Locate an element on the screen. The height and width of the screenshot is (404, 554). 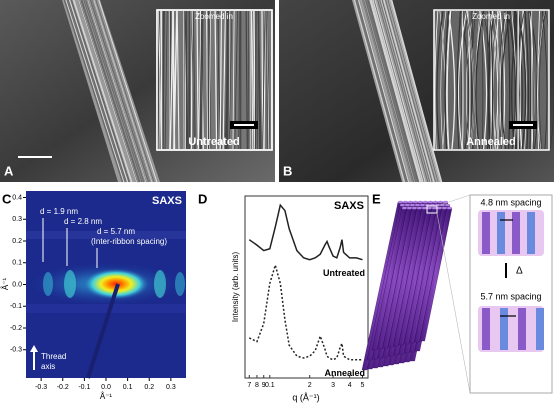
y-tick-label: 0.2 is located at coordinates (17, 241).